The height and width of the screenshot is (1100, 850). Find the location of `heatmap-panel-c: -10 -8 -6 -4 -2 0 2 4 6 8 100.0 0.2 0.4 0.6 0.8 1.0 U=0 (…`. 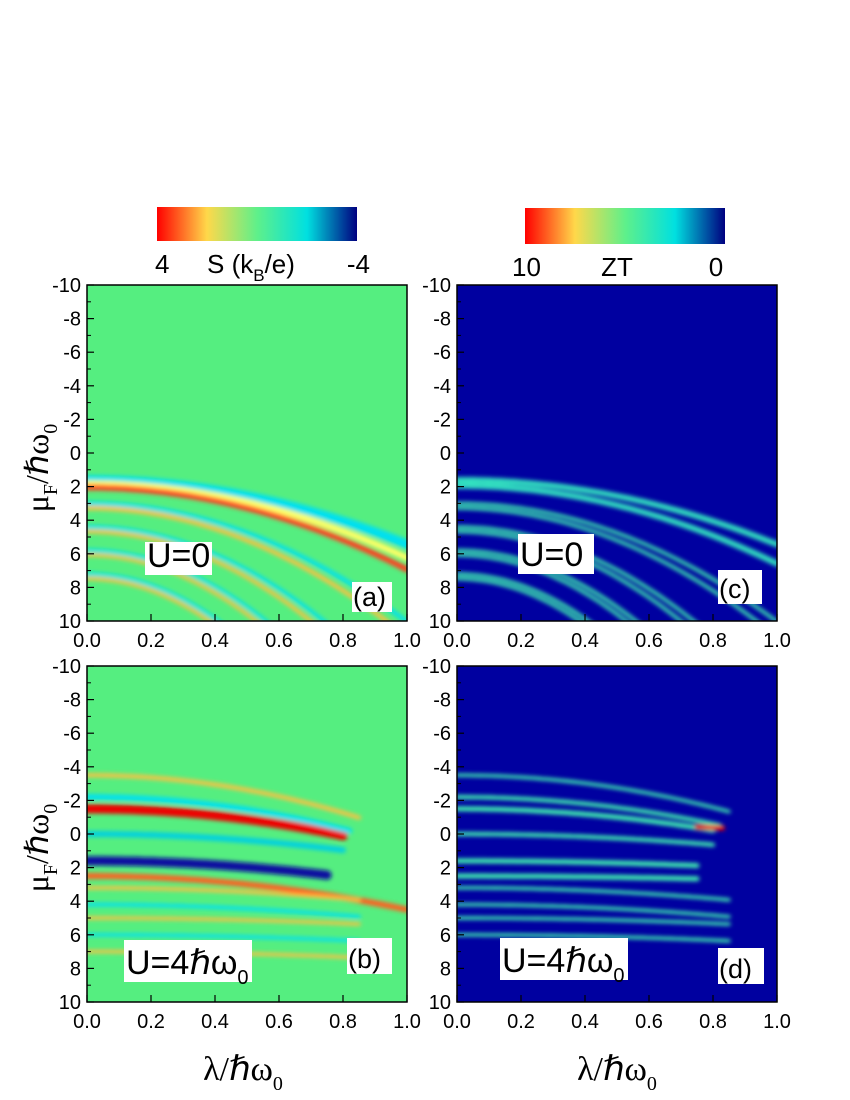

heatmap-panel-c: -10 -8 -6 -4 -2 0 2 4 6 8 100.0 0.2 0.4 0.6 0.8 1.0 U=0 (… is located at coordinates (606, 463).